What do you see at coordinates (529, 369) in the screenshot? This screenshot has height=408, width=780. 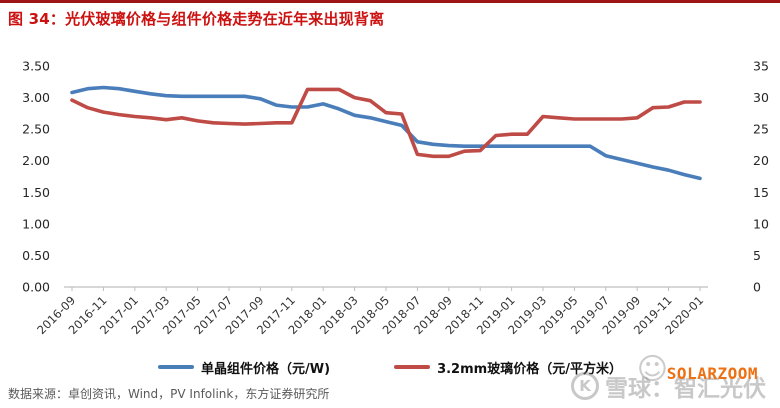 I see `legend-label-glass: 3.2mm玻璃价格（元/平方米）` at bounding box center [529, 369].